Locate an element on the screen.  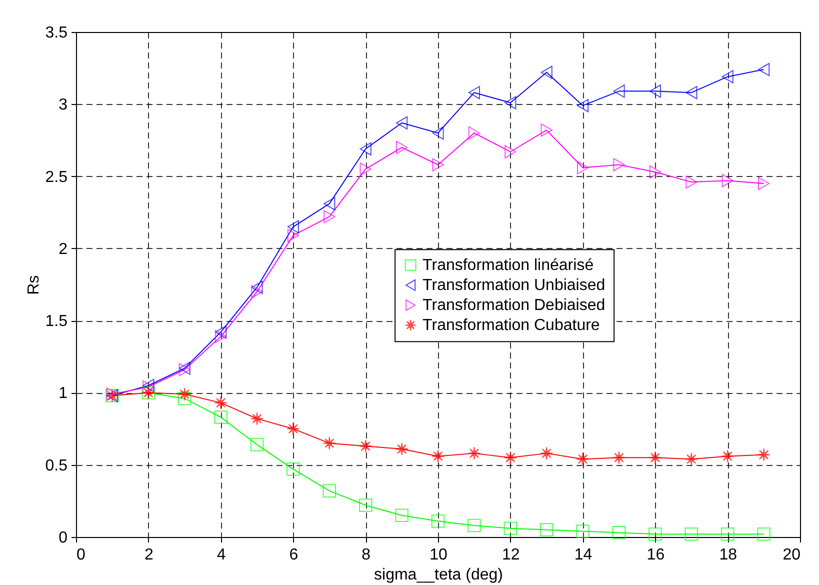
legend-label: Transformation Unbiaised is located at coordinates (514, 285).